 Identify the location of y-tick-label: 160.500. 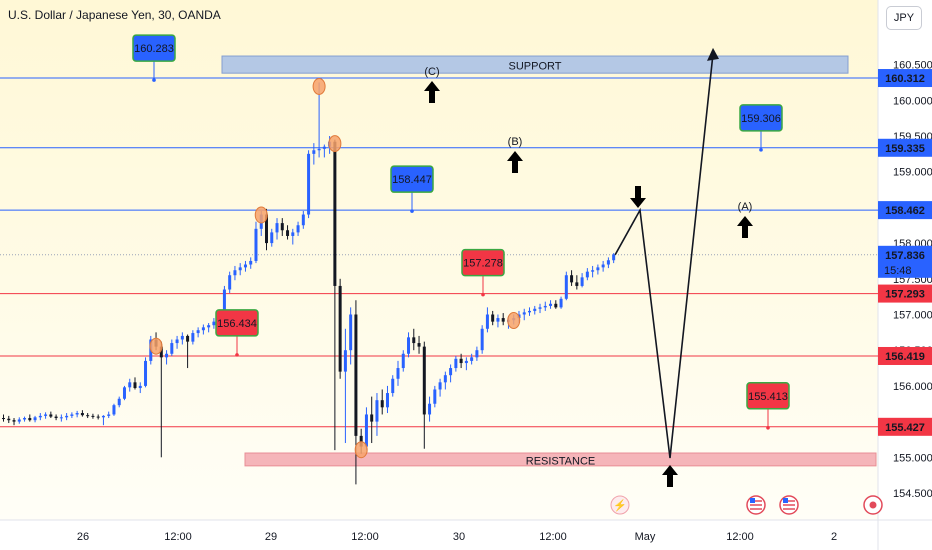
(912, 66).